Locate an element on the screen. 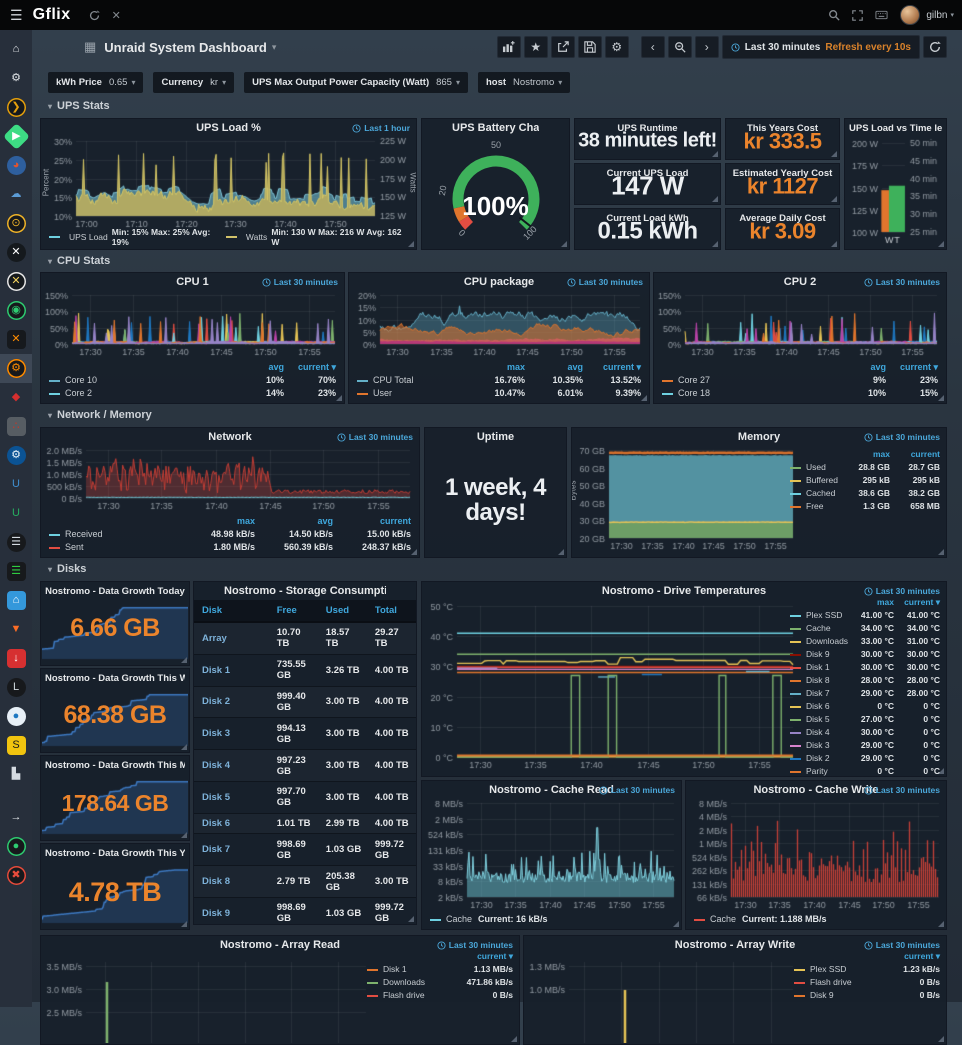  favorite-button: ★ is located at coordinates (535, 47).